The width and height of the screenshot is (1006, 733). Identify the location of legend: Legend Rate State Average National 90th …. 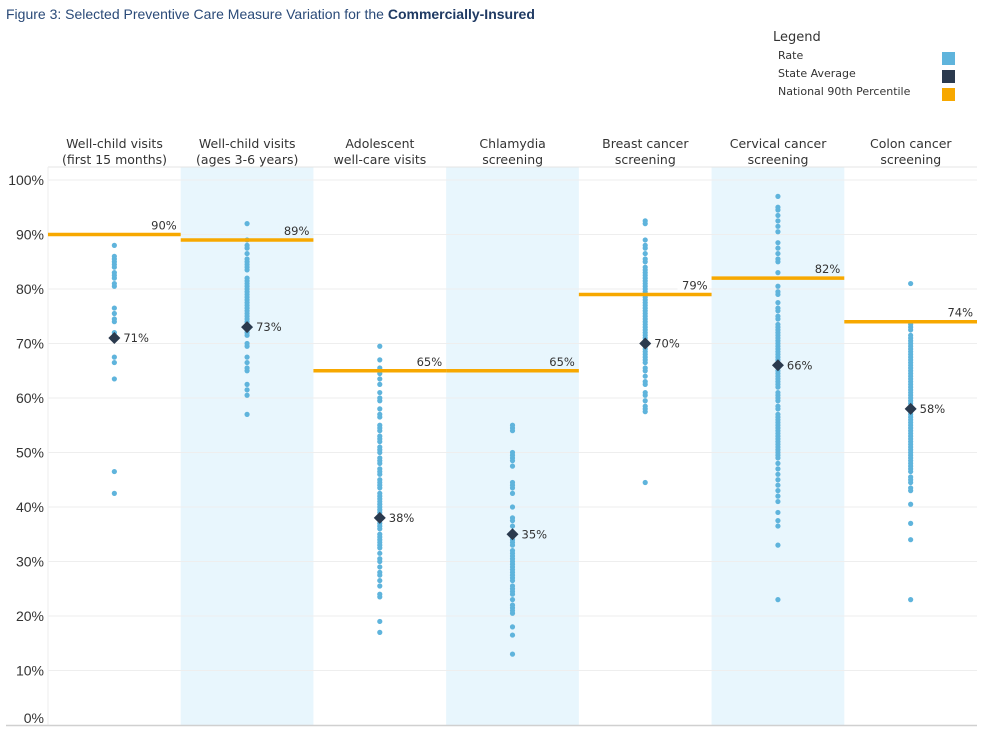
(880, 66).